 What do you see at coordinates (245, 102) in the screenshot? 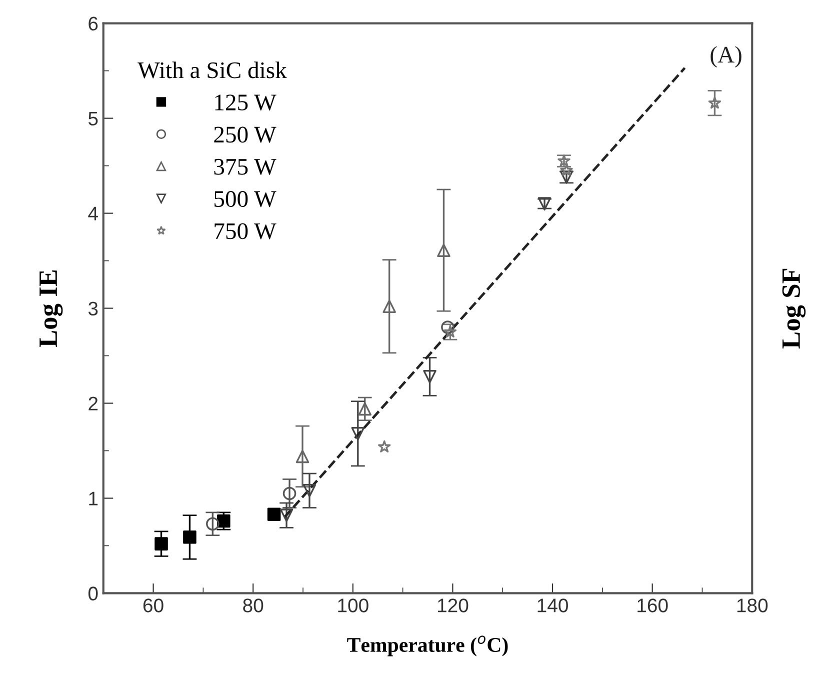
I see `legend-label: 125 W` at bounding box center [245, 102].